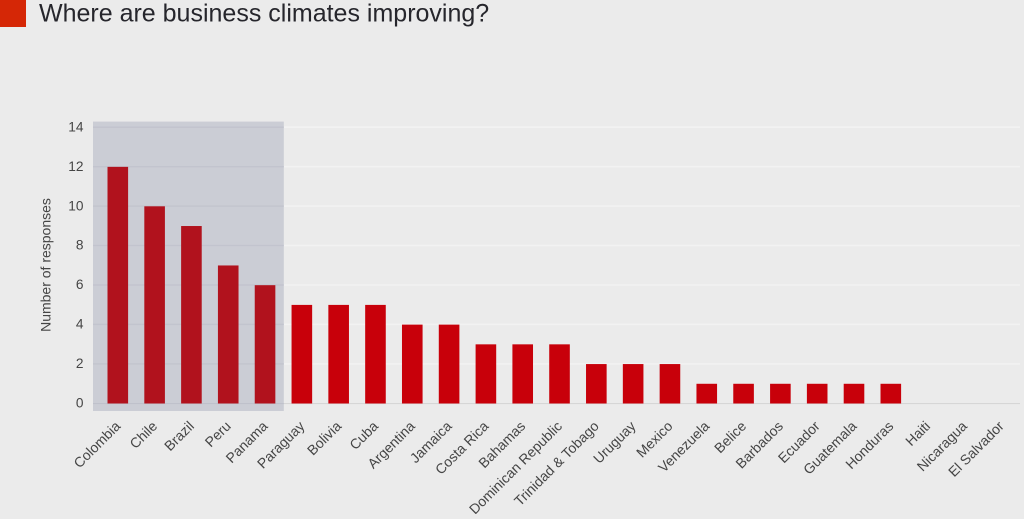  I want to click on svg-text: Number of responses, so click(46, 265).